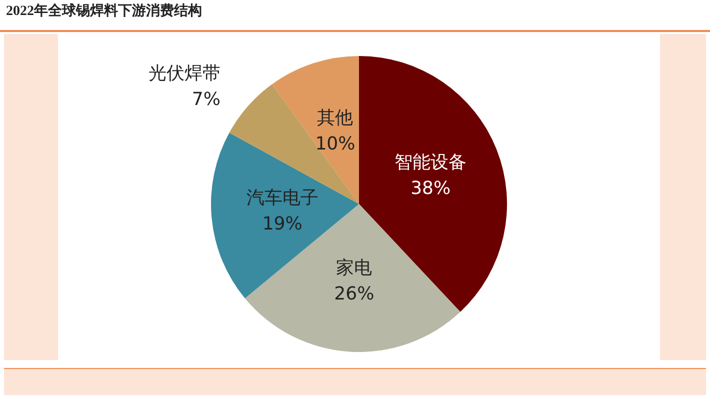 This screenshot has height=402, width=710. I want to click on slice-label: 光伏焊带, so click(184, 73).